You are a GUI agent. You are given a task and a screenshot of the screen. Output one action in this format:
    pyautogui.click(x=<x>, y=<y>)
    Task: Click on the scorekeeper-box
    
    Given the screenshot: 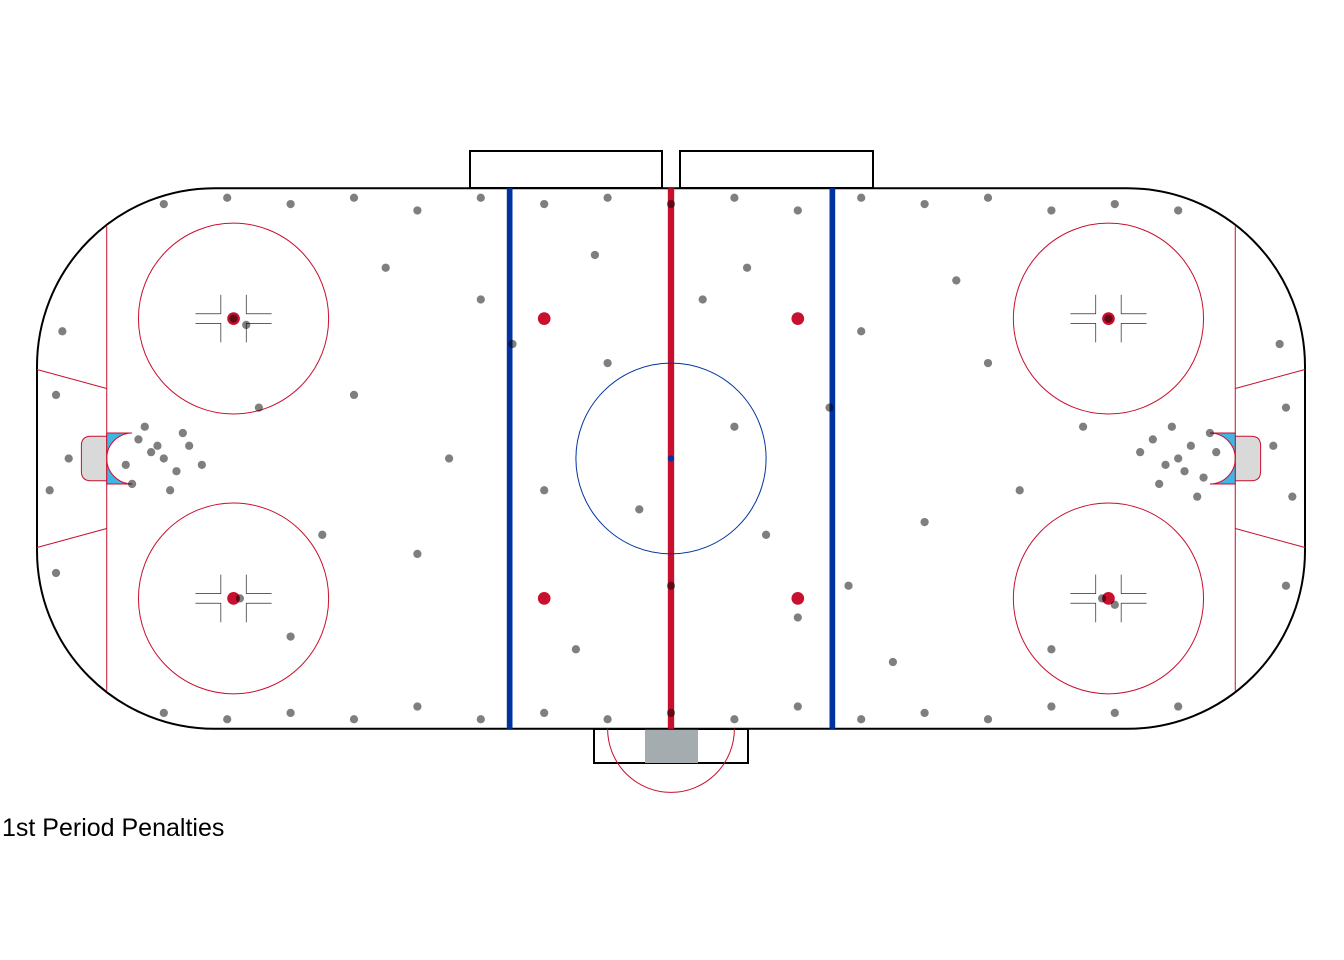 What is the action you would take?
    pyautogui.click(x=671, y=746)
    